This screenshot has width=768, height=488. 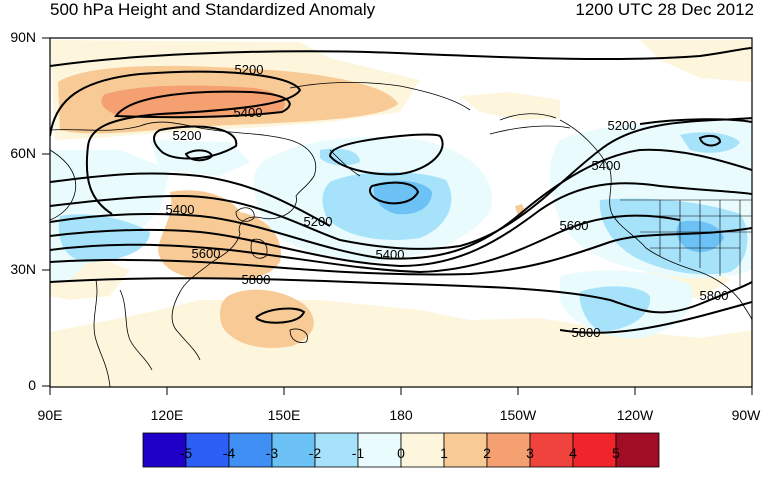 I want to click on colorbar-tick-label: 1, so click(x=444, y=453).